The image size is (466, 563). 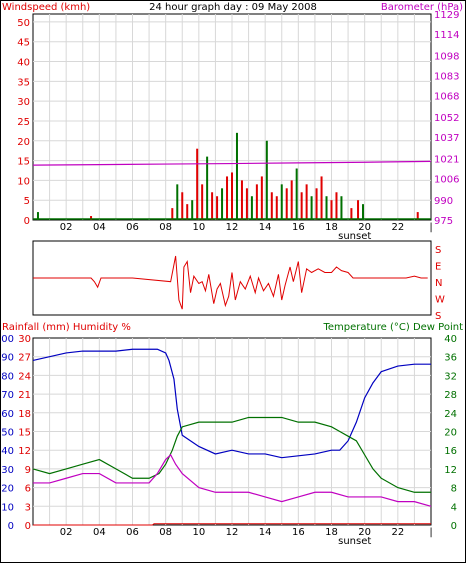 I want to click on direction-tick-label: S, so click(x=438, y=316).